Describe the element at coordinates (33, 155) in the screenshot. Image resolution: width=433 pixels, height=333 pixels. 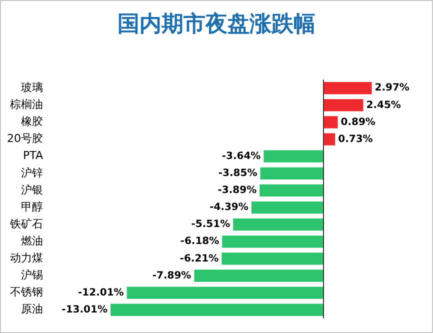
I see `y-tick-label: PTA` at that location.